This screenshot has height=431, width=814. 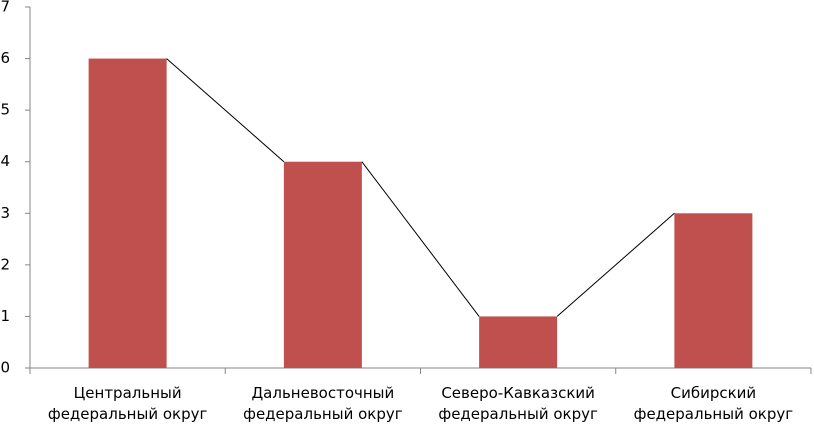 I want to click on y-tick-label: 6, so click(x=5, y=58).